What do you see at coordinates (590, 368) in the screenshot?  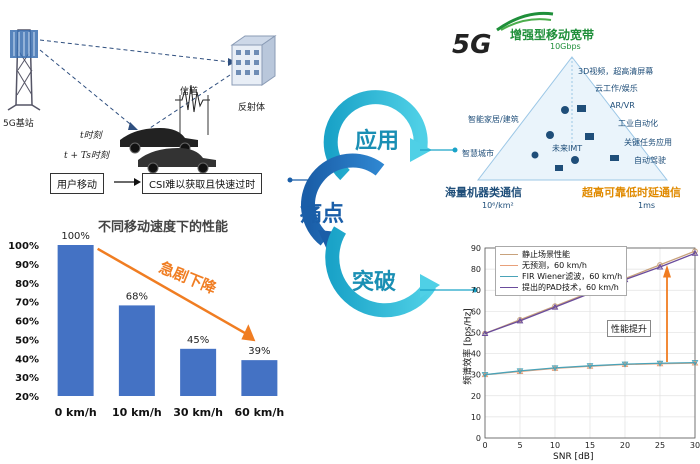 I see `line-series` at bounding box center [590, 368].